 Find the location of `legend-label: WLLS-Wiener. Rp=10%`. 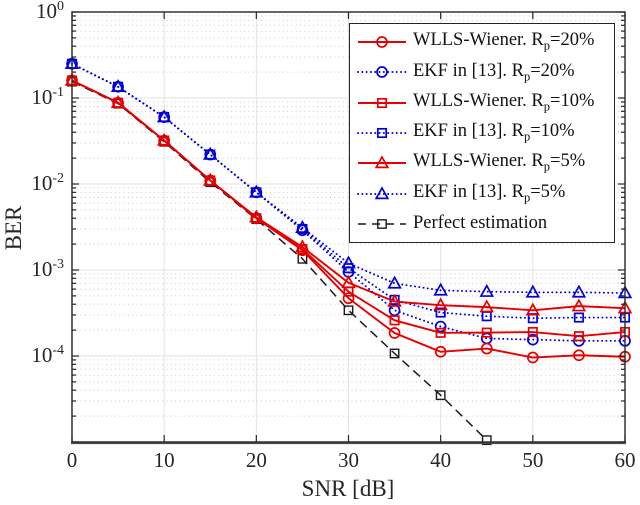

legend-label: WLLS-Wiener. Rp=10% is located at coordinates (504, 102).